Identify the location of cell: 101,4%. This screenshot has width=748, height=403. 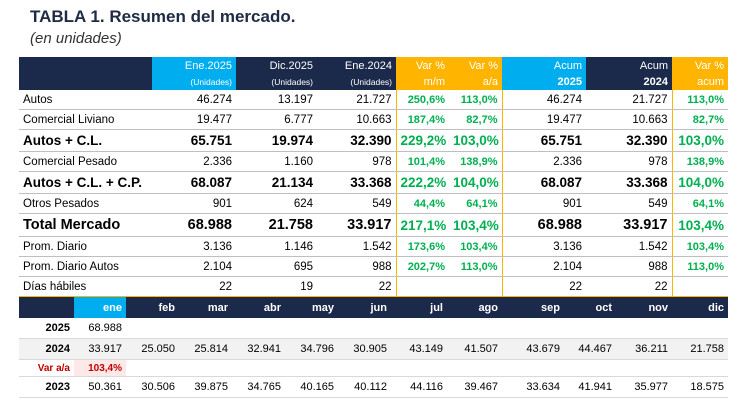
(422, 161).